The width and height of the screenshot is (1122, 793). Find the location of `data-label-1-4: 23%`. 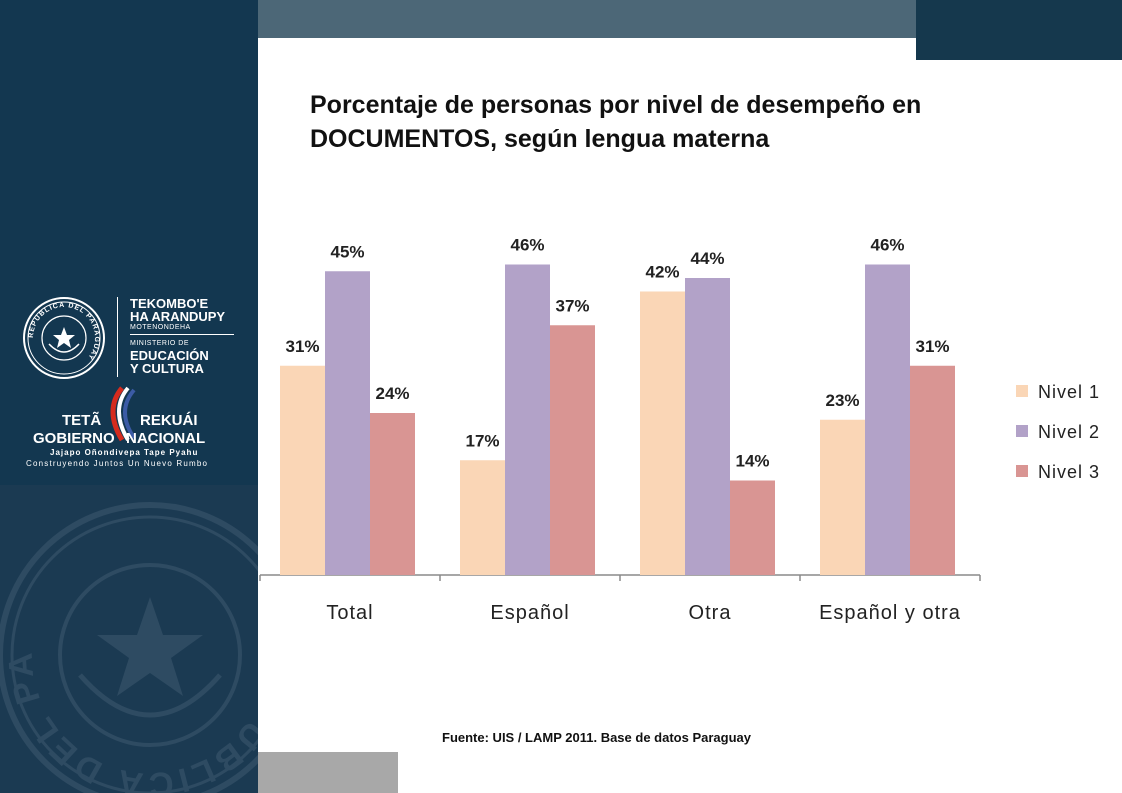

data-label-1-4: 23% is located at coordinates (842, 400).